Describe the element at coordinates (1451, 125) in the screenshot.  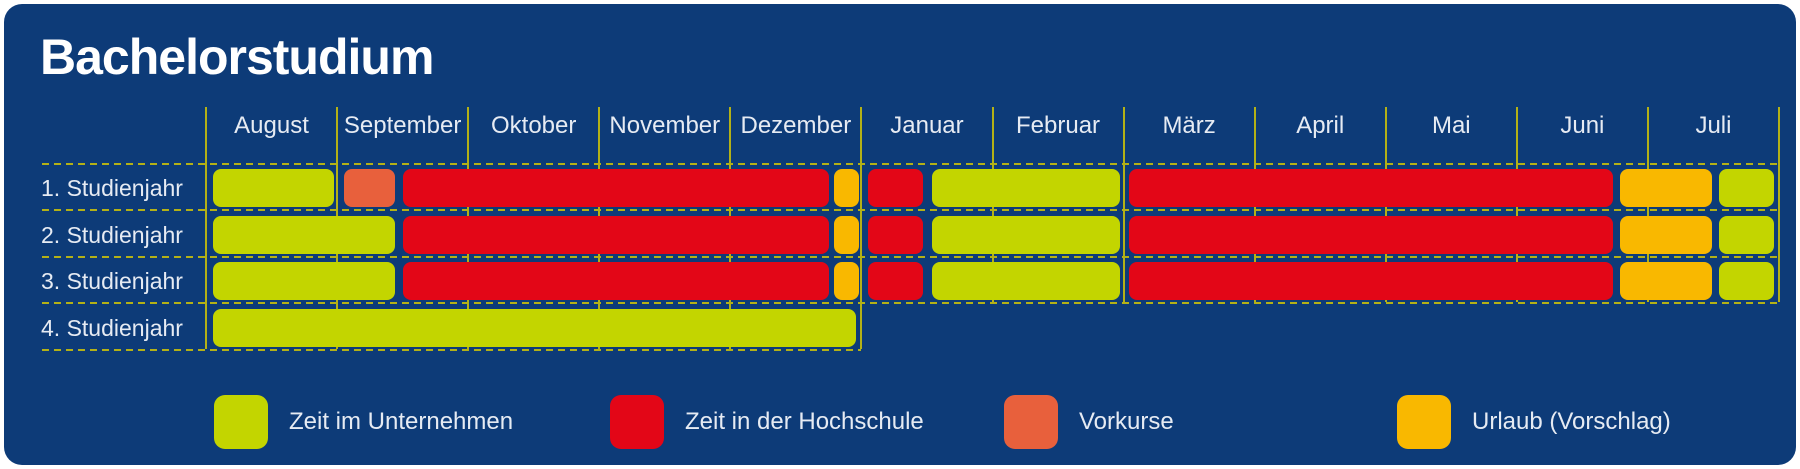
I see `month-label-mai: Mai` at that location.